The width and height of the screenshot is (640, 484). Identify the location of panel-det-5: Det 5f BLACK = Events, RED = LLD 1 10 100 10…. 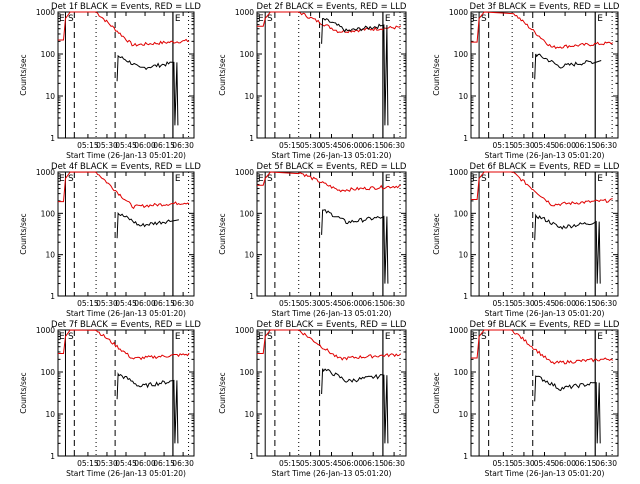
(312, 240).